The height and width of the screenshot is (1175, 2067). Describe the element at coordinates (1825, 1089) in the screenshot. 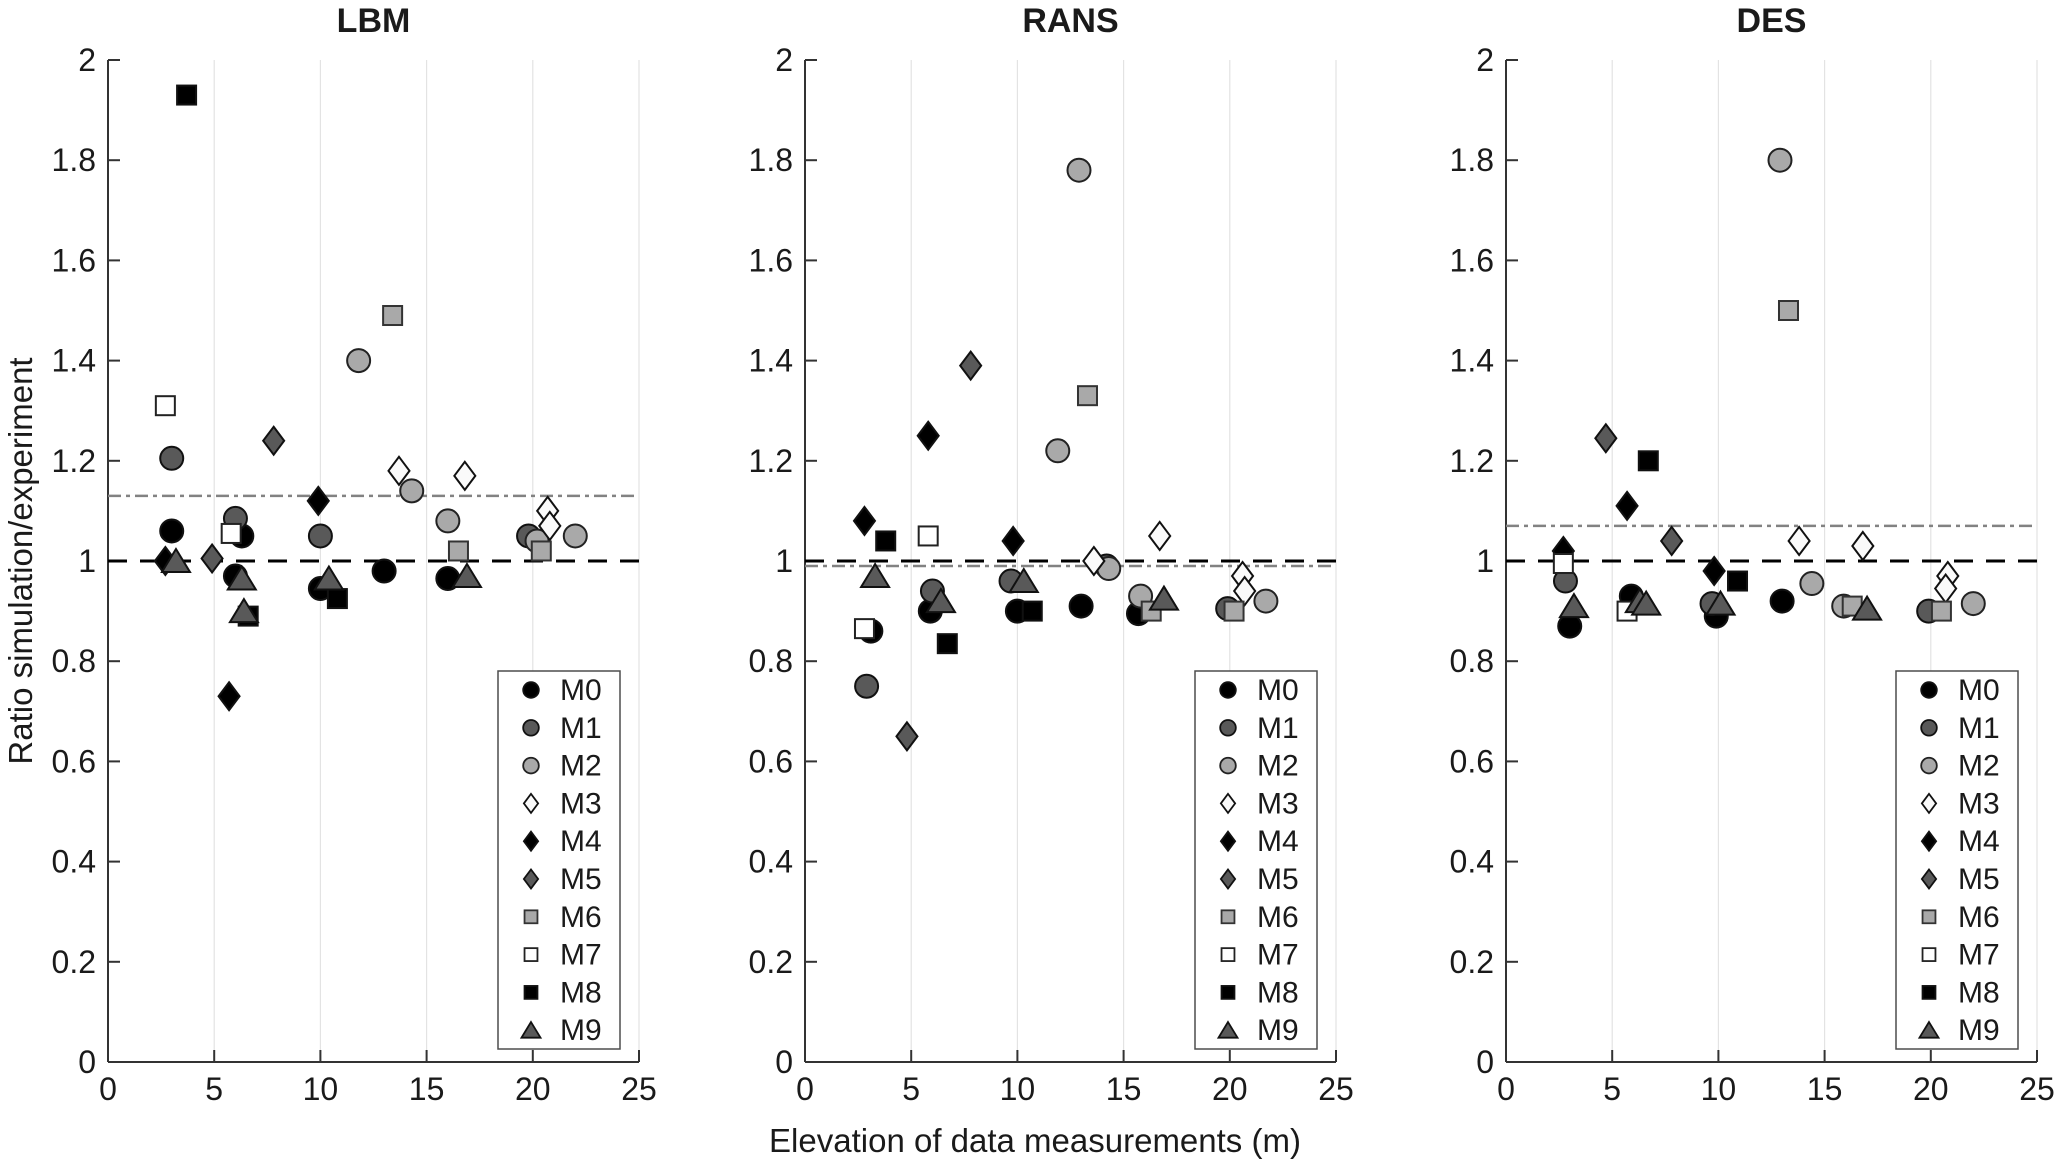

I see `x-tick-label: 15` at that location.